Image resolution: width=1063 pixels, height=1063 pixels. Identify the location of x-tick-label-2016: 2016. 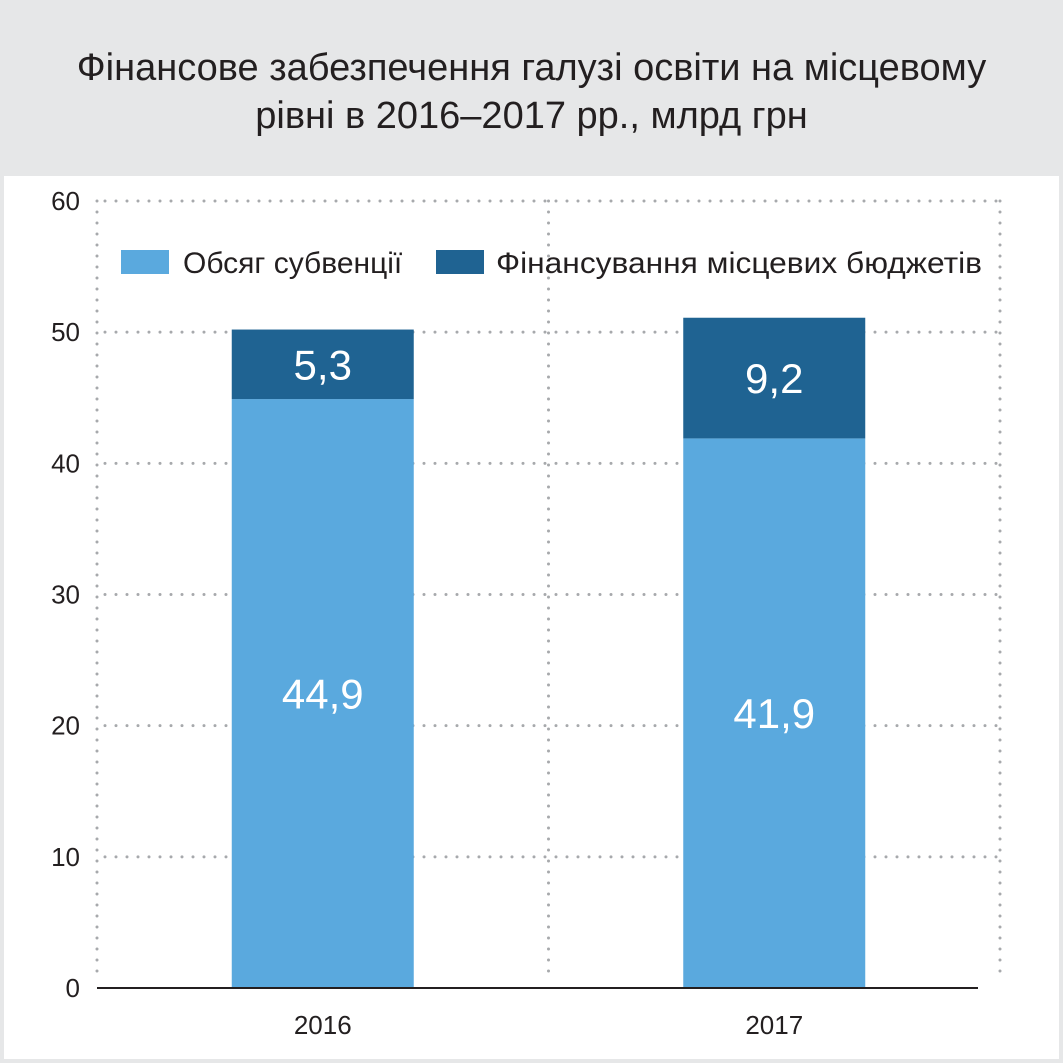
(323, 1025).